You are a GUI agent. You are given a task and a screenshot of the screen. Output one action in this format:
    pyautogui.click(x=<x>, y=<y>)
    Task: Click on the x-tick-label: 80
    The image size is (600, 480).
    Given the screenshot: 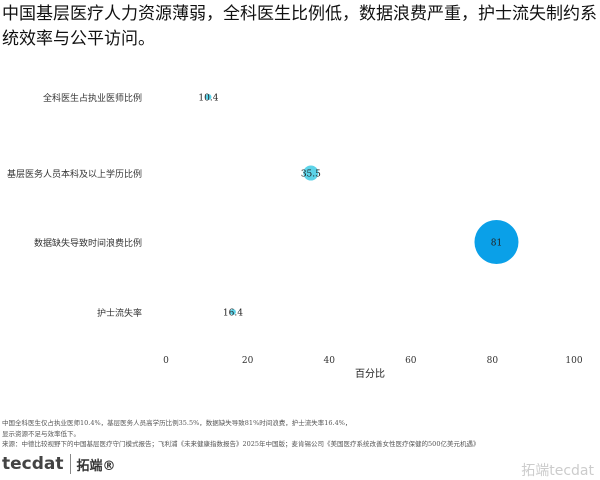 What is the action you would take?
    pyautogui.click(x=493, y=361)
    